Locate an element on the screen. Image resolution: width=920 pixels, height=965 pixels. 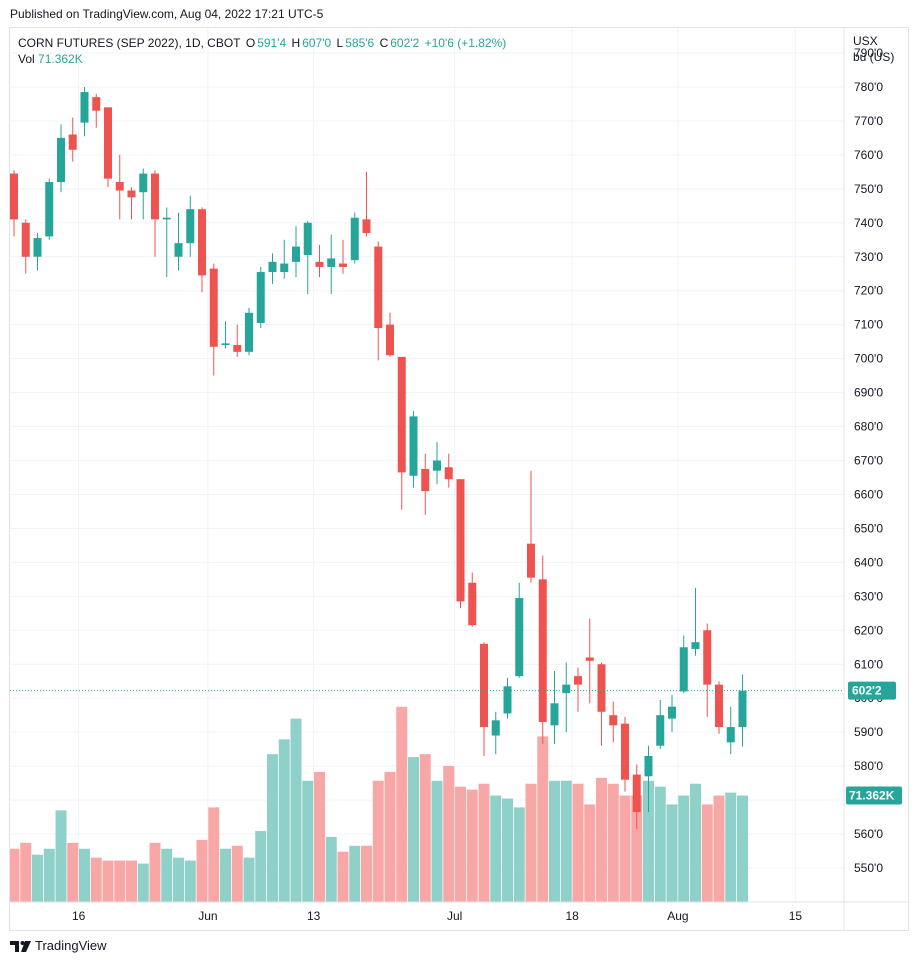
brand-name: TradingView is located at coordinates (71, 945).